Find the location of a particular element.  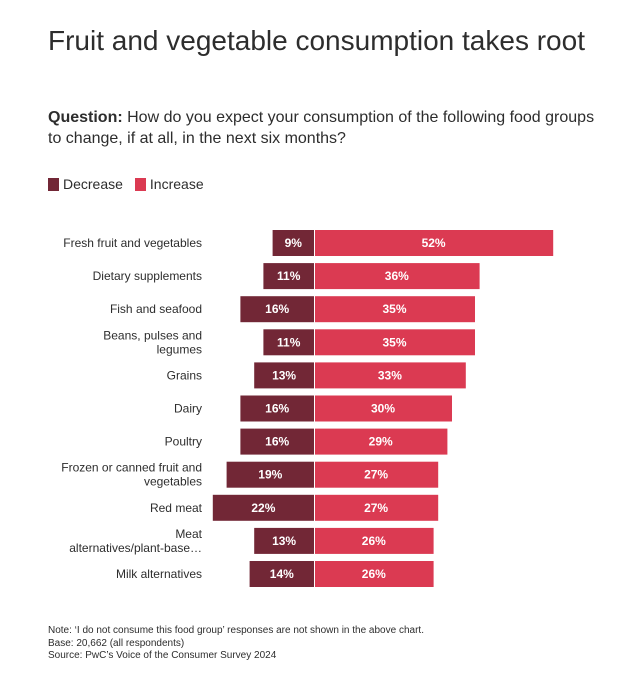

data-label-increase: 52% is located at coordinates (434, 243).